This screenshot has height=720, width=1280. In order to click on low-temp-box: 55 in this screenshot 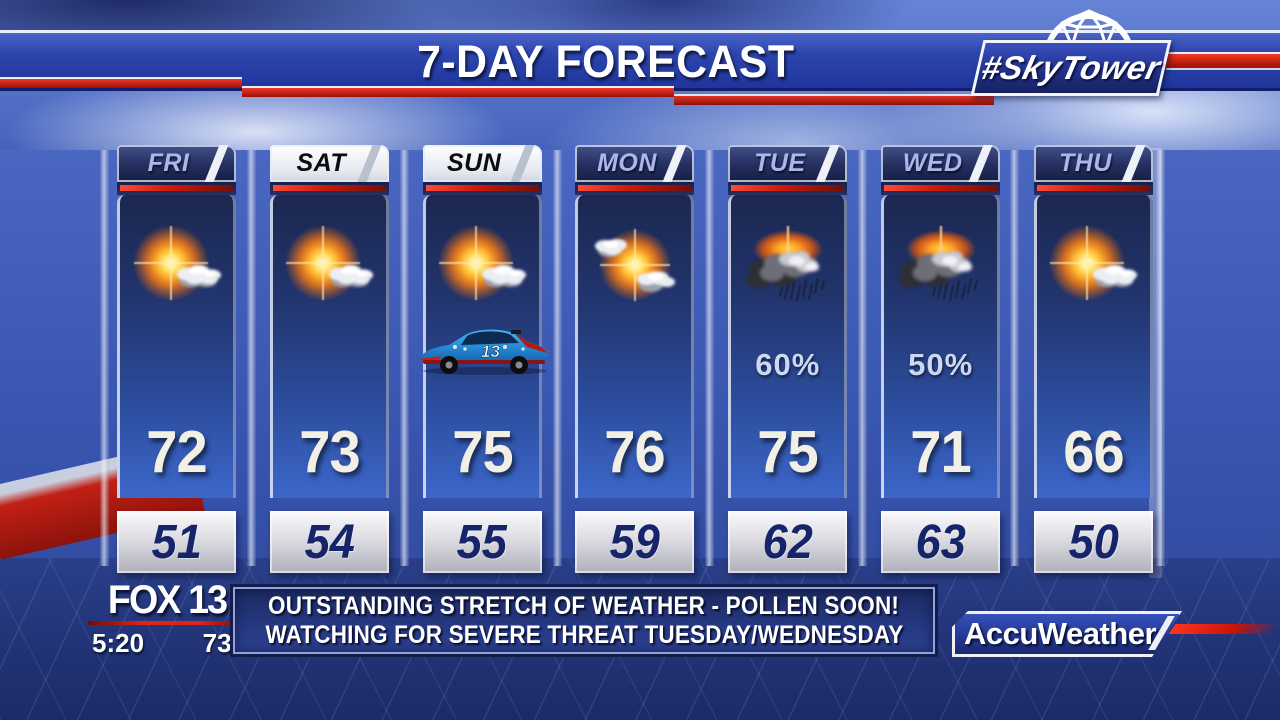, I will do `click(482, 542)`.